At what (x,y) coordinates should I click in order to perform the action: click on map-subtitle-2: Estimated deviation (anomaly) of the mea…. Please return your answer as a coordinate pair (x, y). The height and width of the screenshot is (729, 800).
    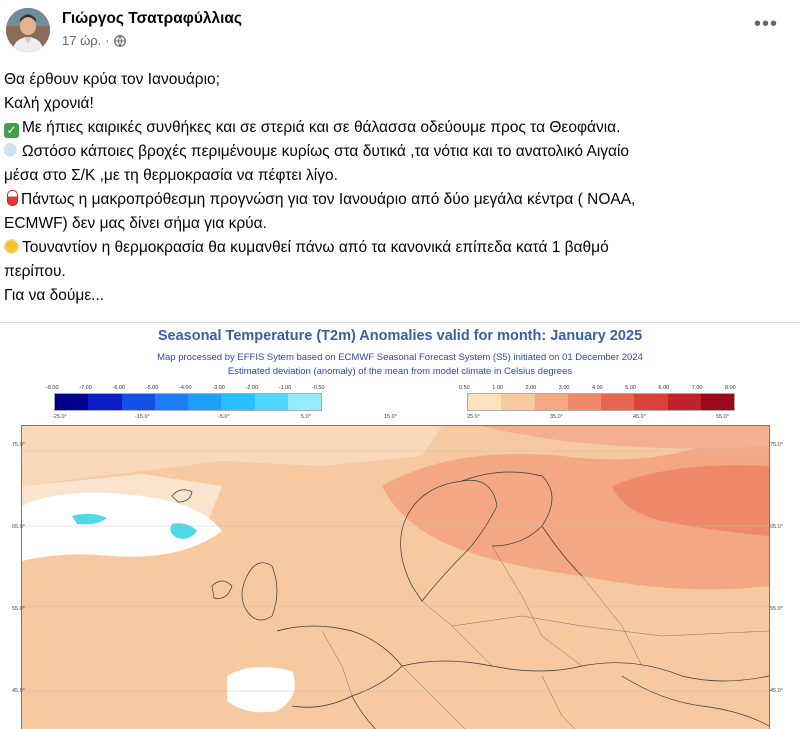
    Looking at the image, I should click on (400, 371).